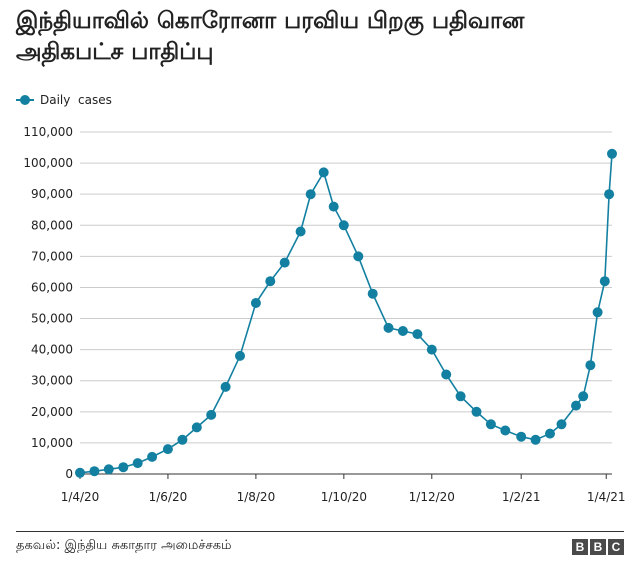 Image resolution: width=640 pixels, height=575 pixels. What do you see at coordinates (52, 256) in the screenshot?
I see `y-tick-label: 70,000` at bounding box center [52, 256].